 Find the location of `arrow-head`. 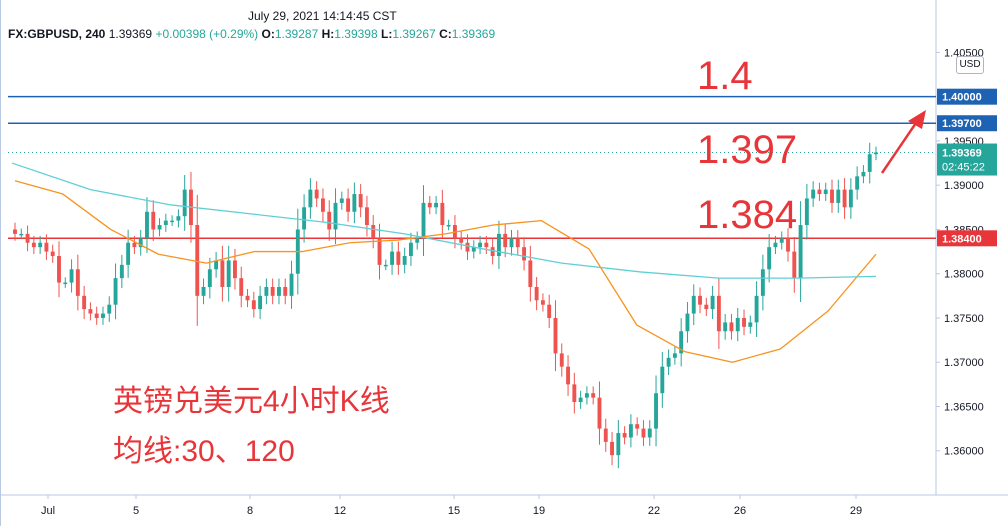

arrow-head is located at coordinates (917, 119).